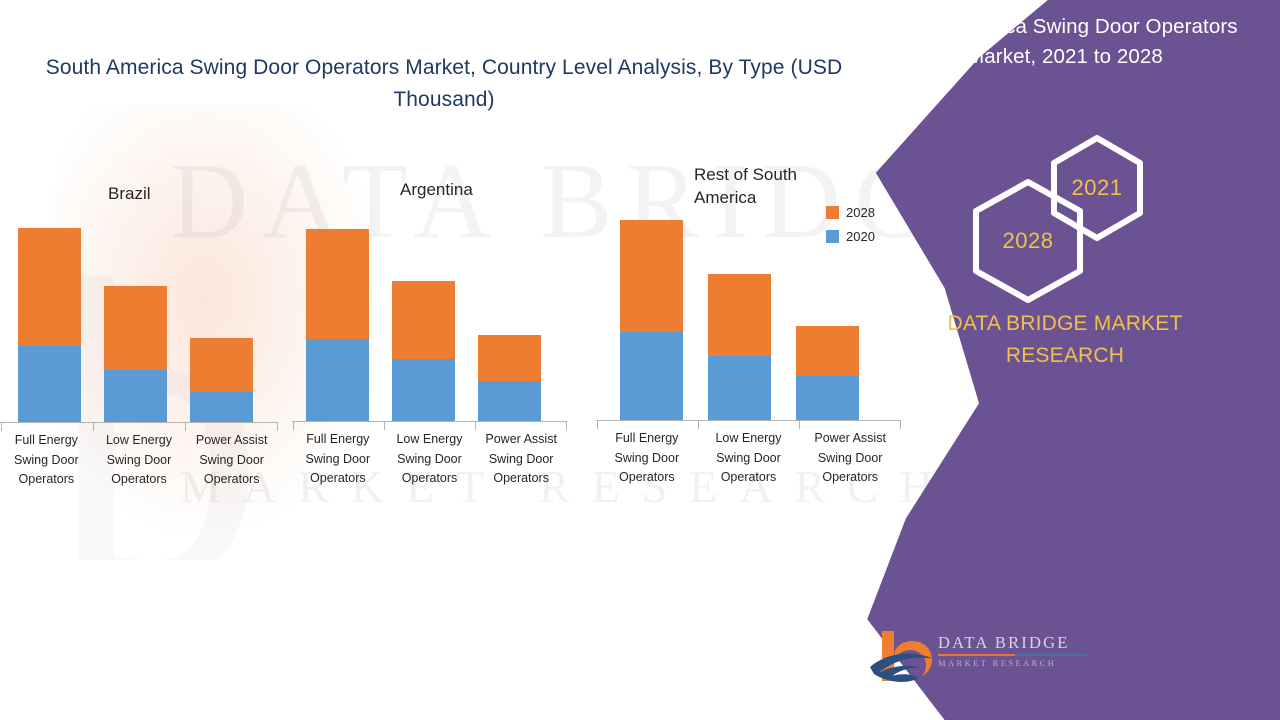  Describe the element at coordinates (904, 658) in the screenshot. I see `logo-mark-icon` at that location.